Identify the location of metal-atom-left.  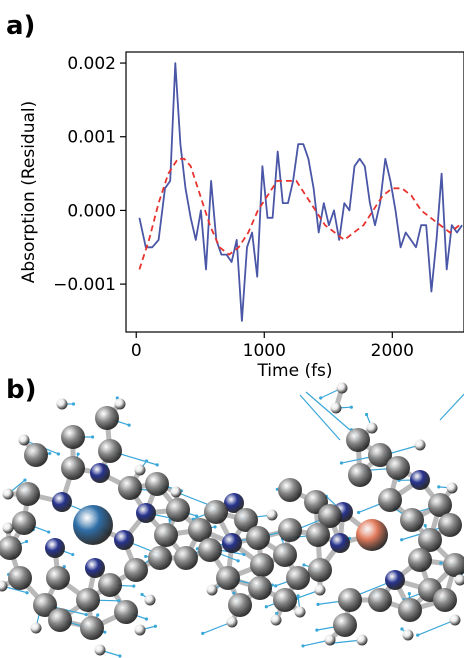
(93, 525).